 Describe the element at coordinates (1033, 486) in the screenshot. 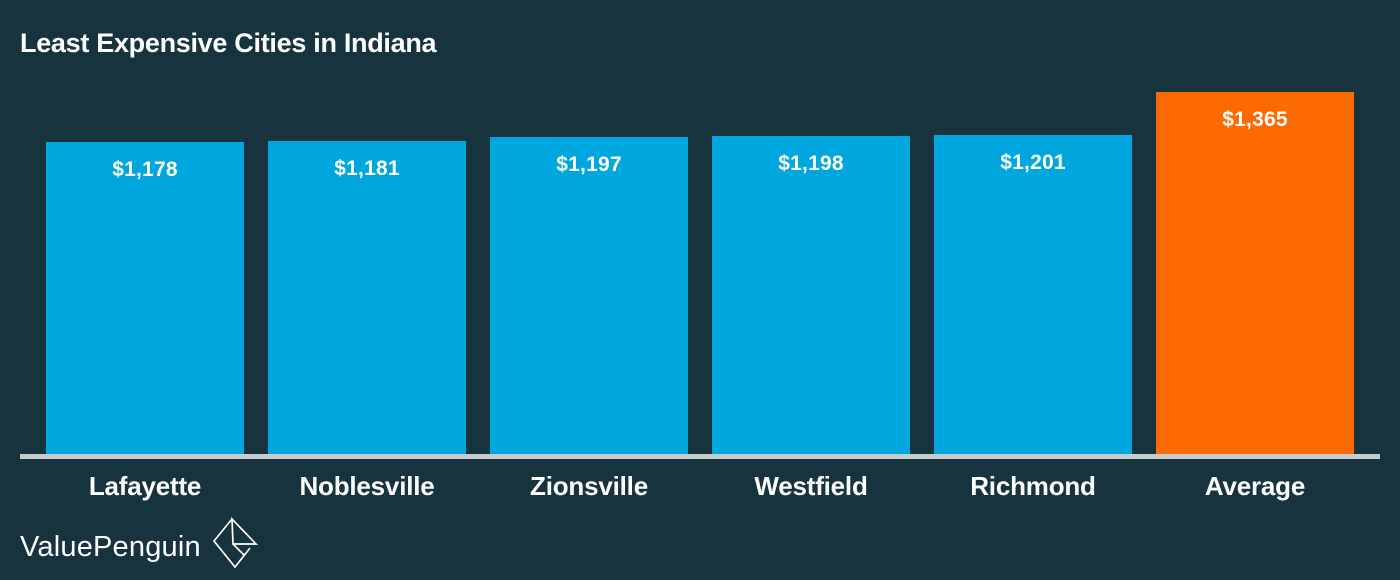

I see `x-axis-label-richmond: Richmond` at that location.